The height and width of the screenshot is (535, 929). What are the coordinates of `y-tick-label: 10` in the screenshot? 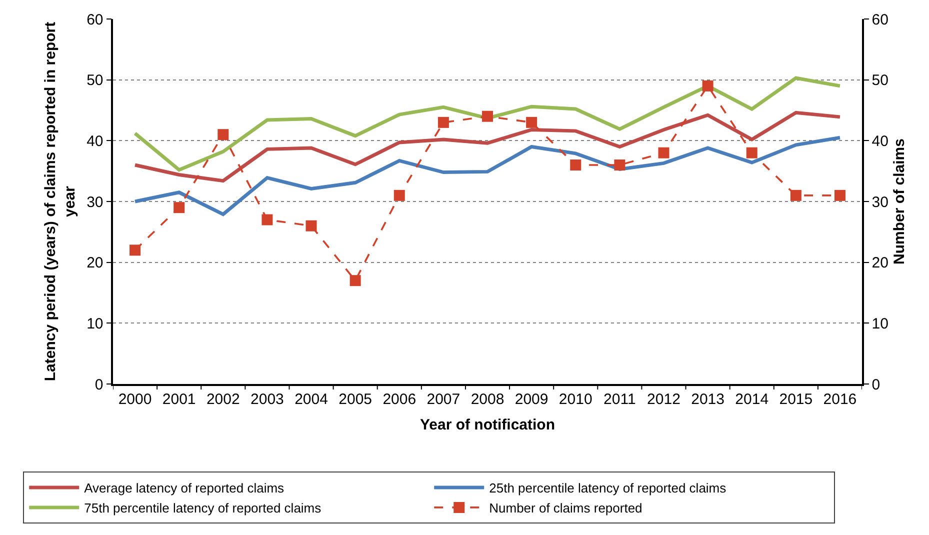 It's located at (95, 323).